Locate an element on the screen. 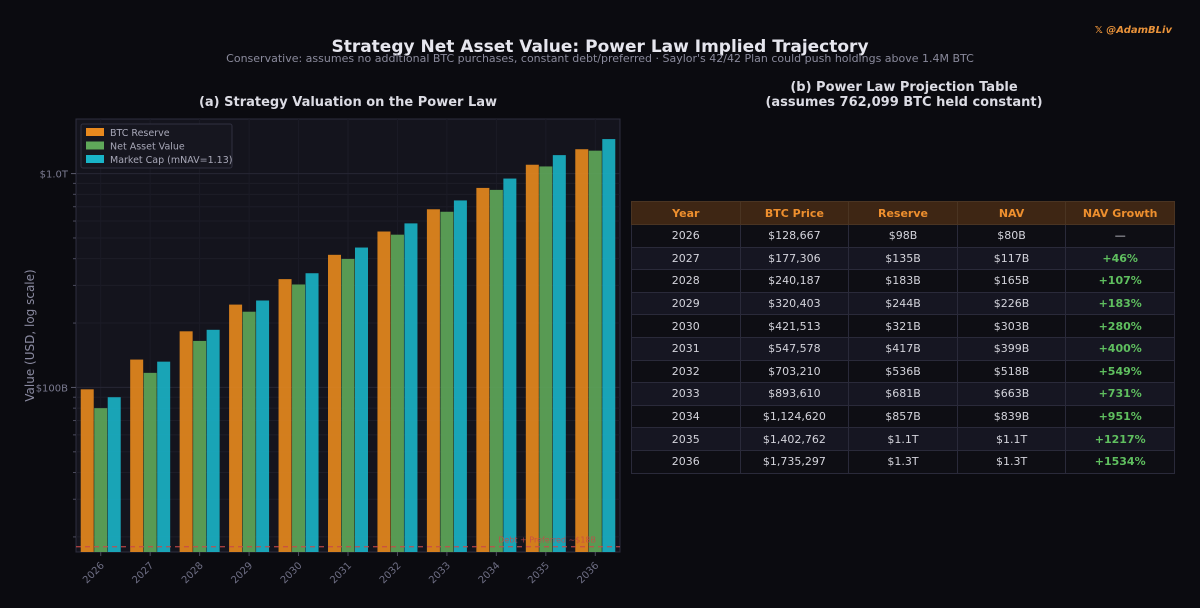 The image size is (1200, 608). cell-year: 2035 is located at coordinates (686, 439).